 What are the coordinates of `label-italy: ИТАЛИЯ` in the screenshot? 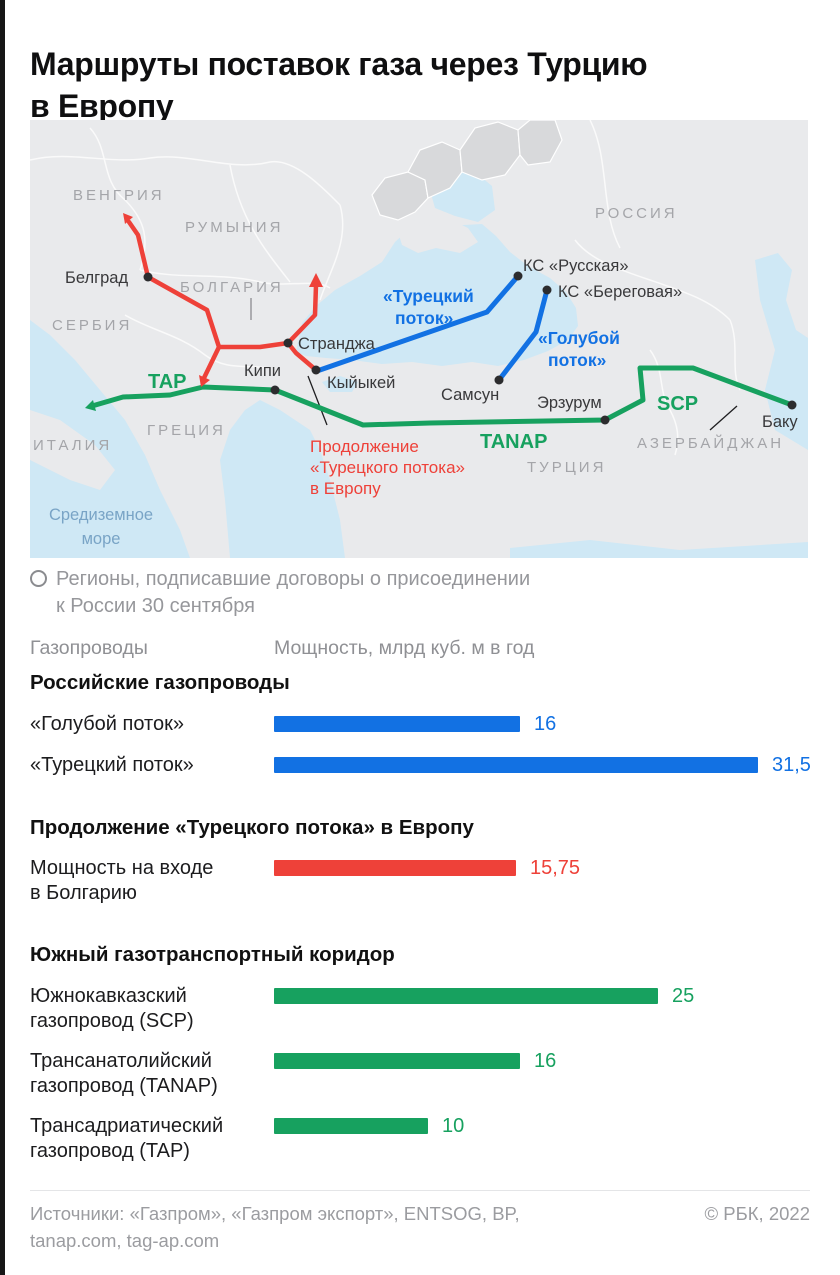 It's located at (72, 445).